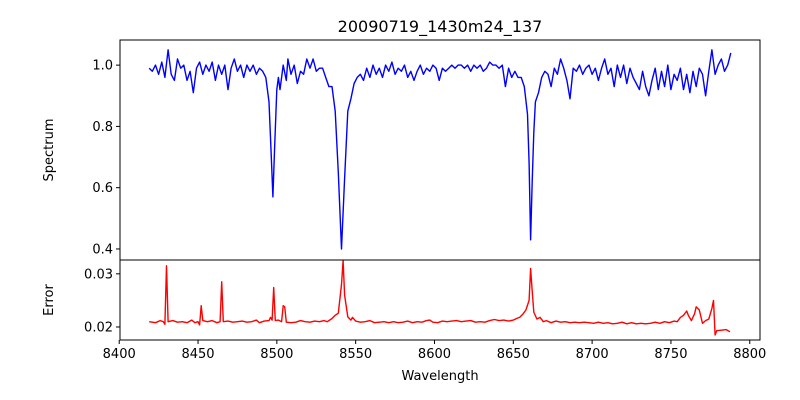  I want to click on error-y-tick-label: 0.03, so click(98, 274).